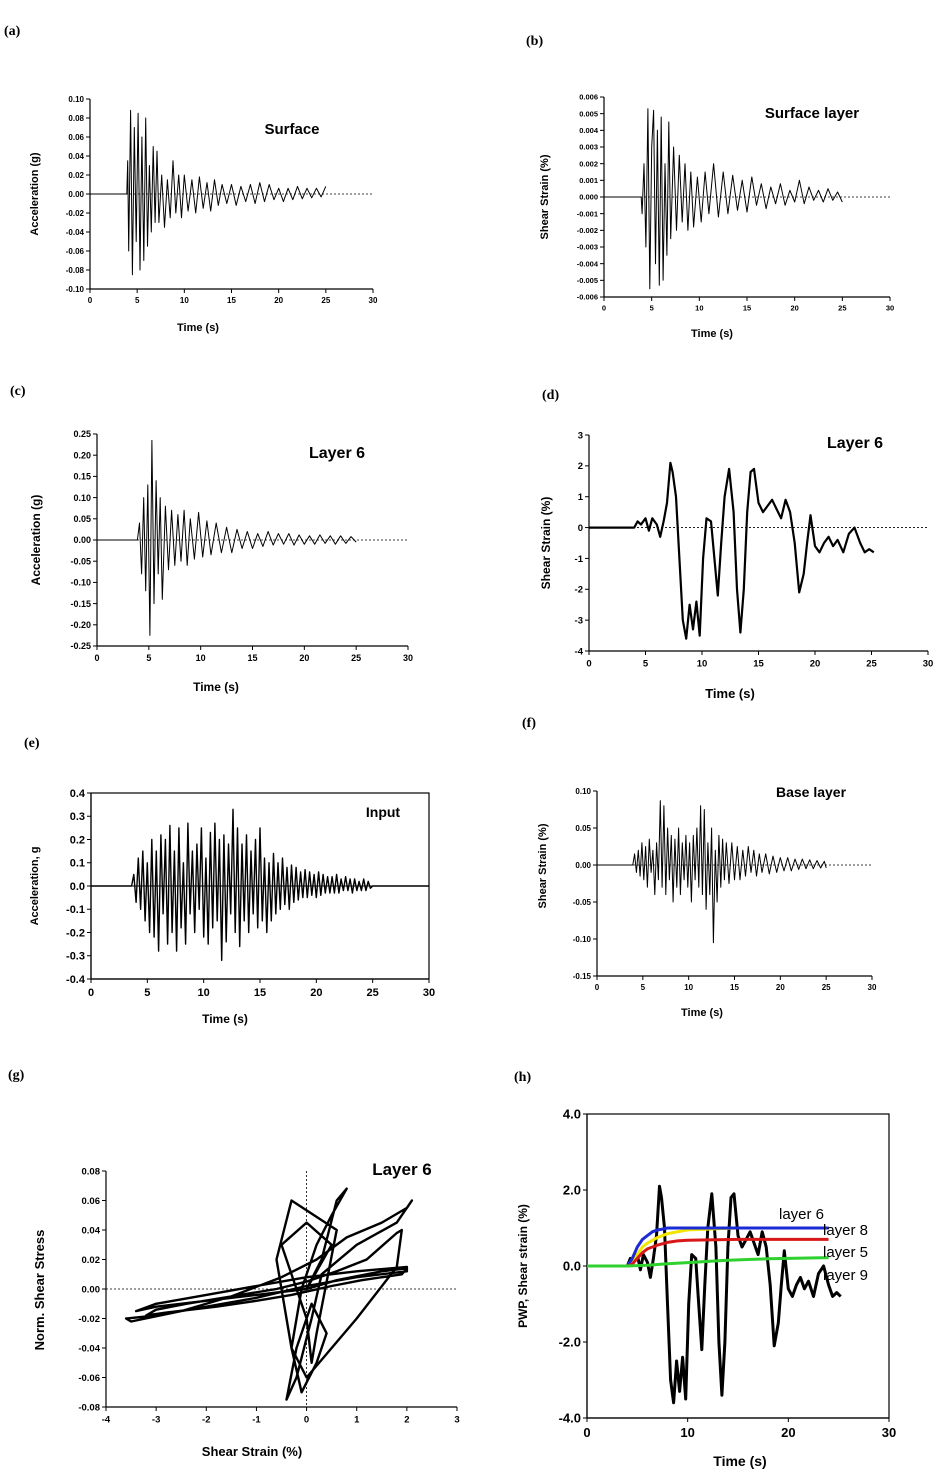 The height and width of the screenshot is (1472, 936). I want to click on chart-e-xtick-label: 20, so click(316, 993).